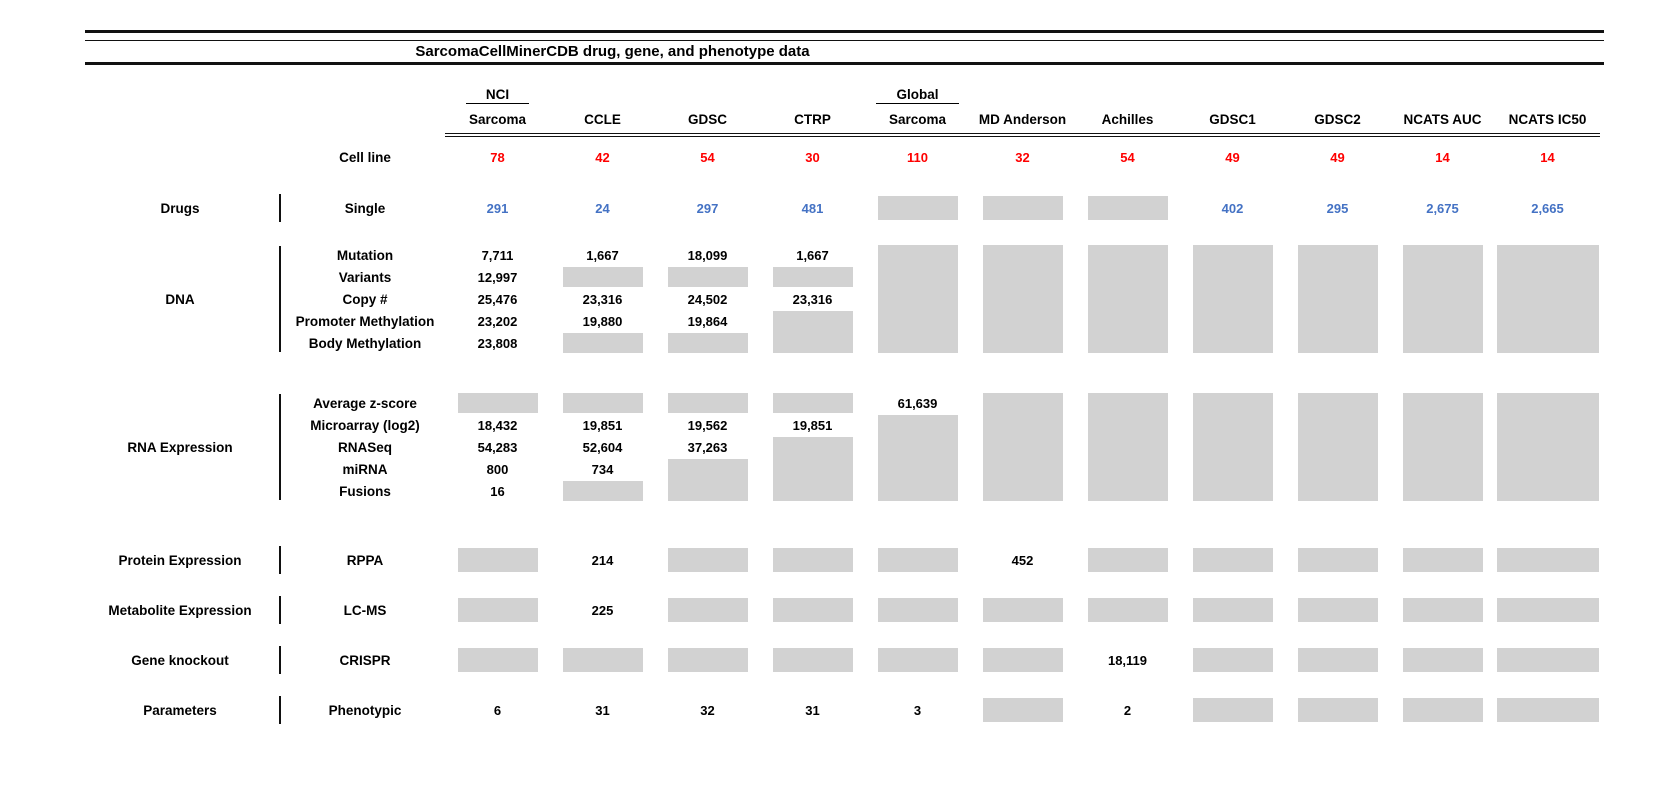 The height and width of the screenshot is (800, 1669). Describe the element at coordinates (707, 255) in the screenshot. I see `value-cell: 18,099` at that location.